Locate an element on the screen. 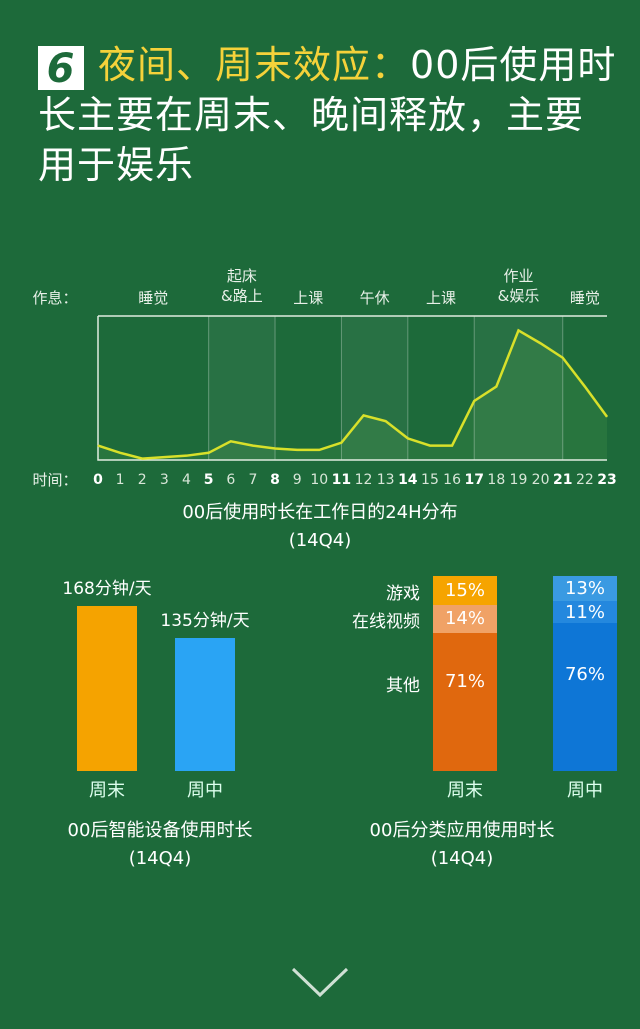 The width and height of the screenshot is (640, 1029). area-fill is located at coordinates (352, 395).